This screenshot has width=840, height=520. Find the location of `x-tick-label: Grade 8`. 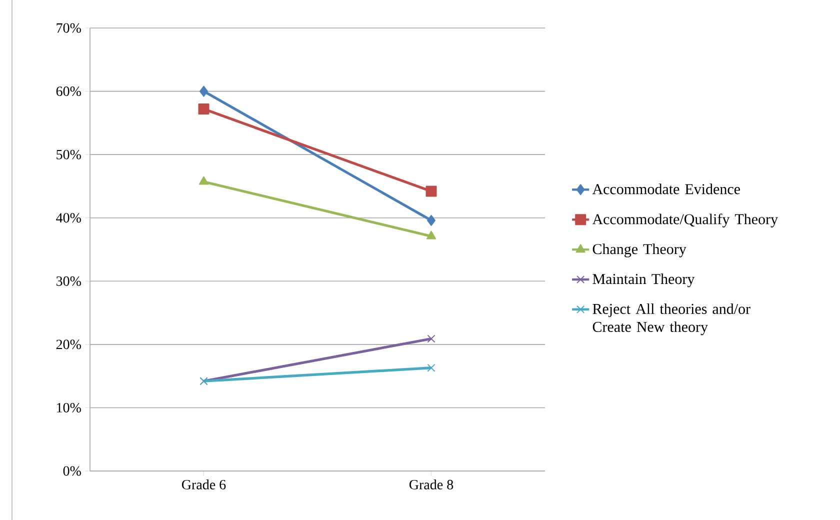

x-tick-label: Grade 8 is located at coordinates (431, 485).